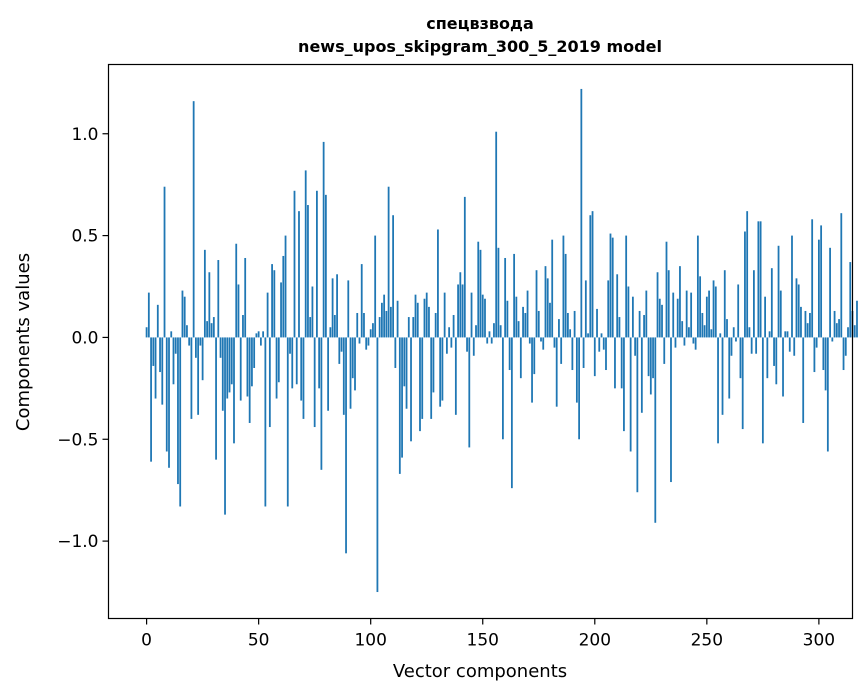 This screenshot has height=696, width=867. Describe the element at coordinates (488, 634) in the screenshot. I see `x-axis-ticks: 0 50 100 150 200 250 300` at that location.